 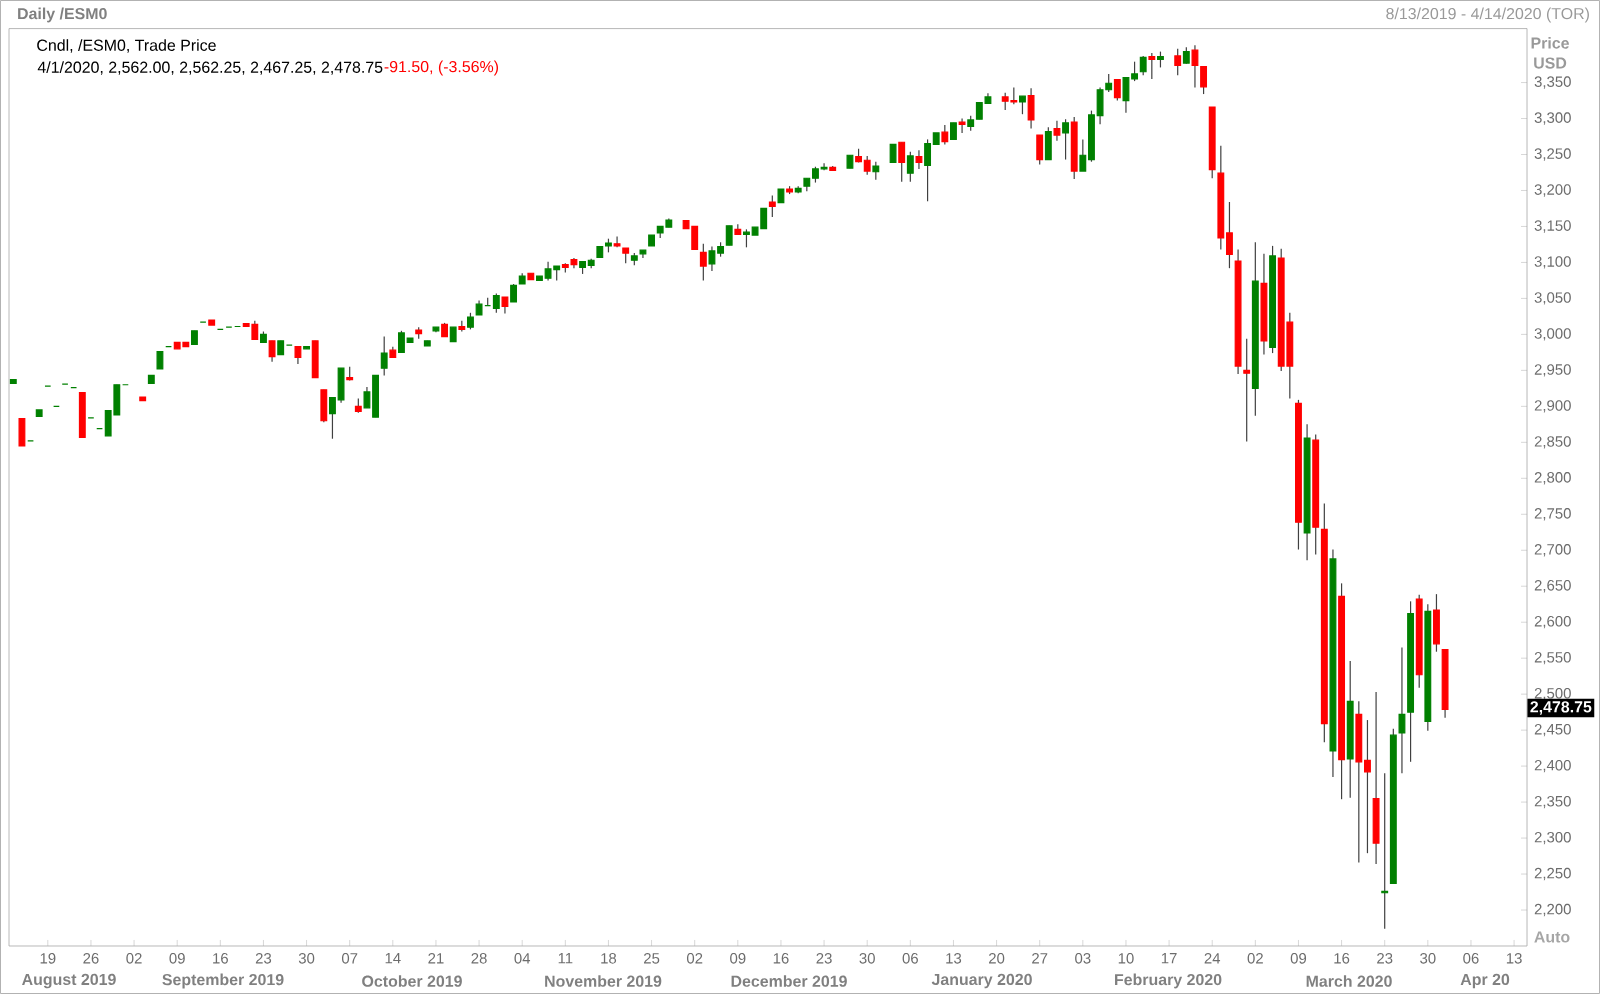 I want to click on y-tick-label: 2,650, so click(x=1552, y=586).